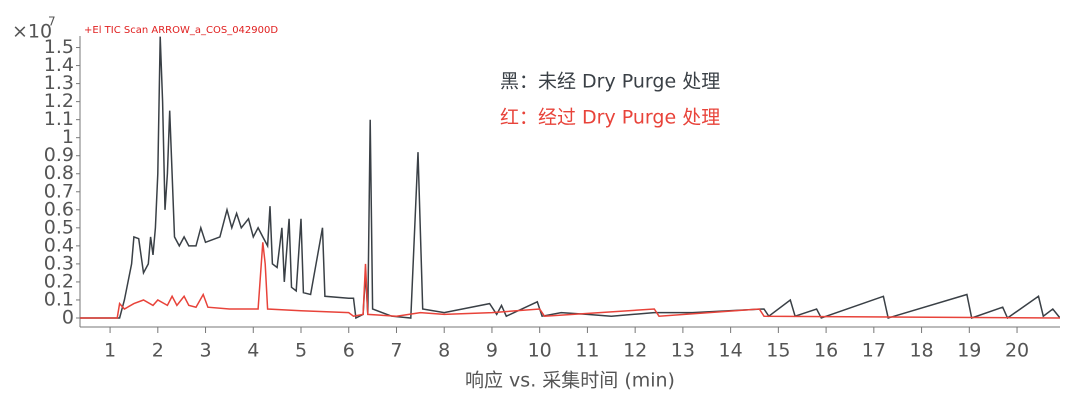  What do you see at coordinates (921, 351) in the screenshot?
I see `x-tick-label: 18` at bounding box center [921, 351].